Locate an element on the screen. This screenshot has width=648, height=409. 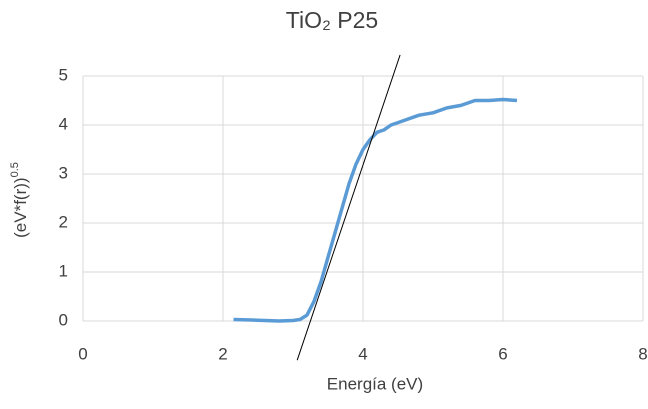
y-tick-label: 1 is located at coordinates (63, 270).